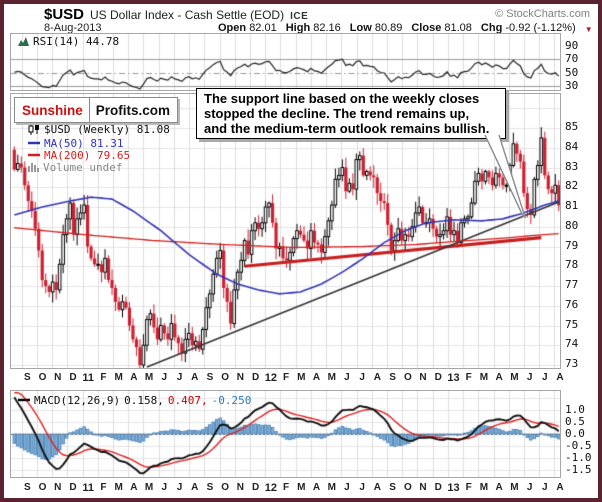 The width and height of the screenshot is (602, 502). What do you see at coordinates (575, 433) in the screenshot?
I see `y-axis-label: 0.0` at bounding box center [575, 433].